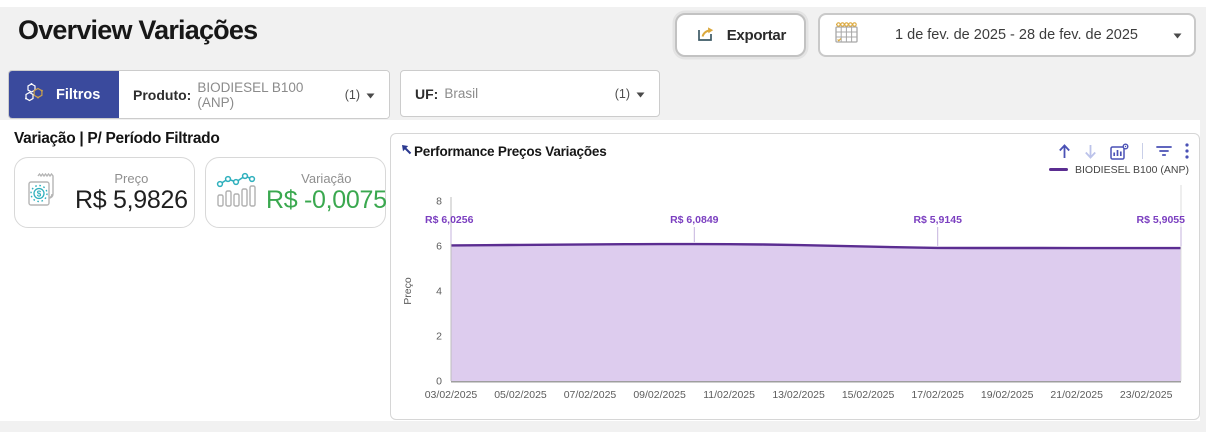 The width and height of the screenshot is (1206, 432). I want to click on export-button: Exportar, so click(740, 35).